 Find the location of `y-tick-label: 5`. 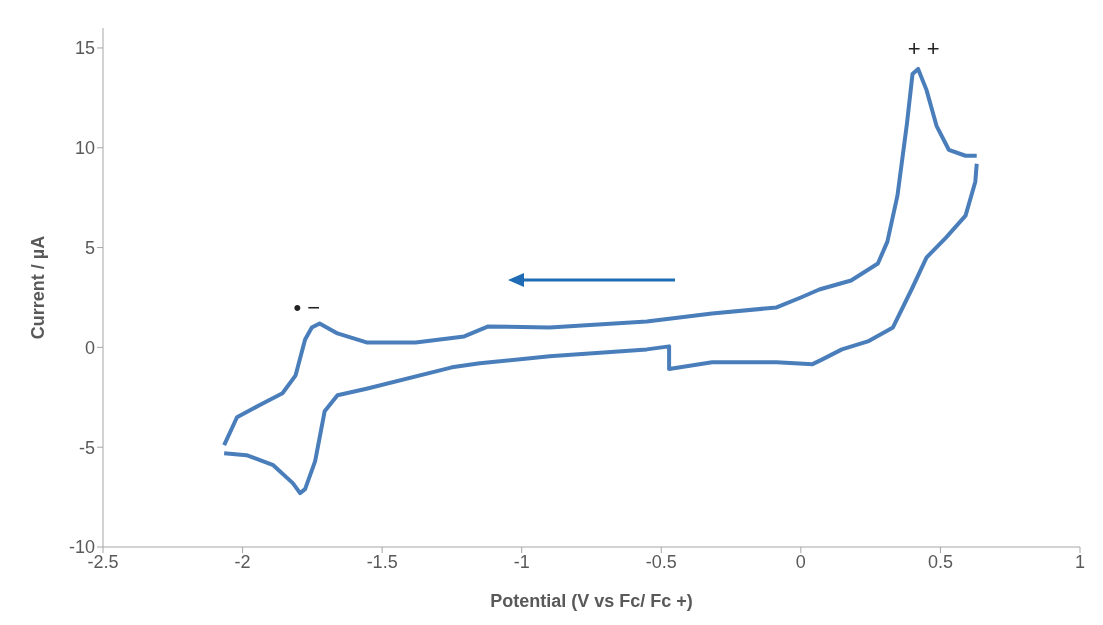

y-tick-label: 5 is located at coordinates (89, 247).